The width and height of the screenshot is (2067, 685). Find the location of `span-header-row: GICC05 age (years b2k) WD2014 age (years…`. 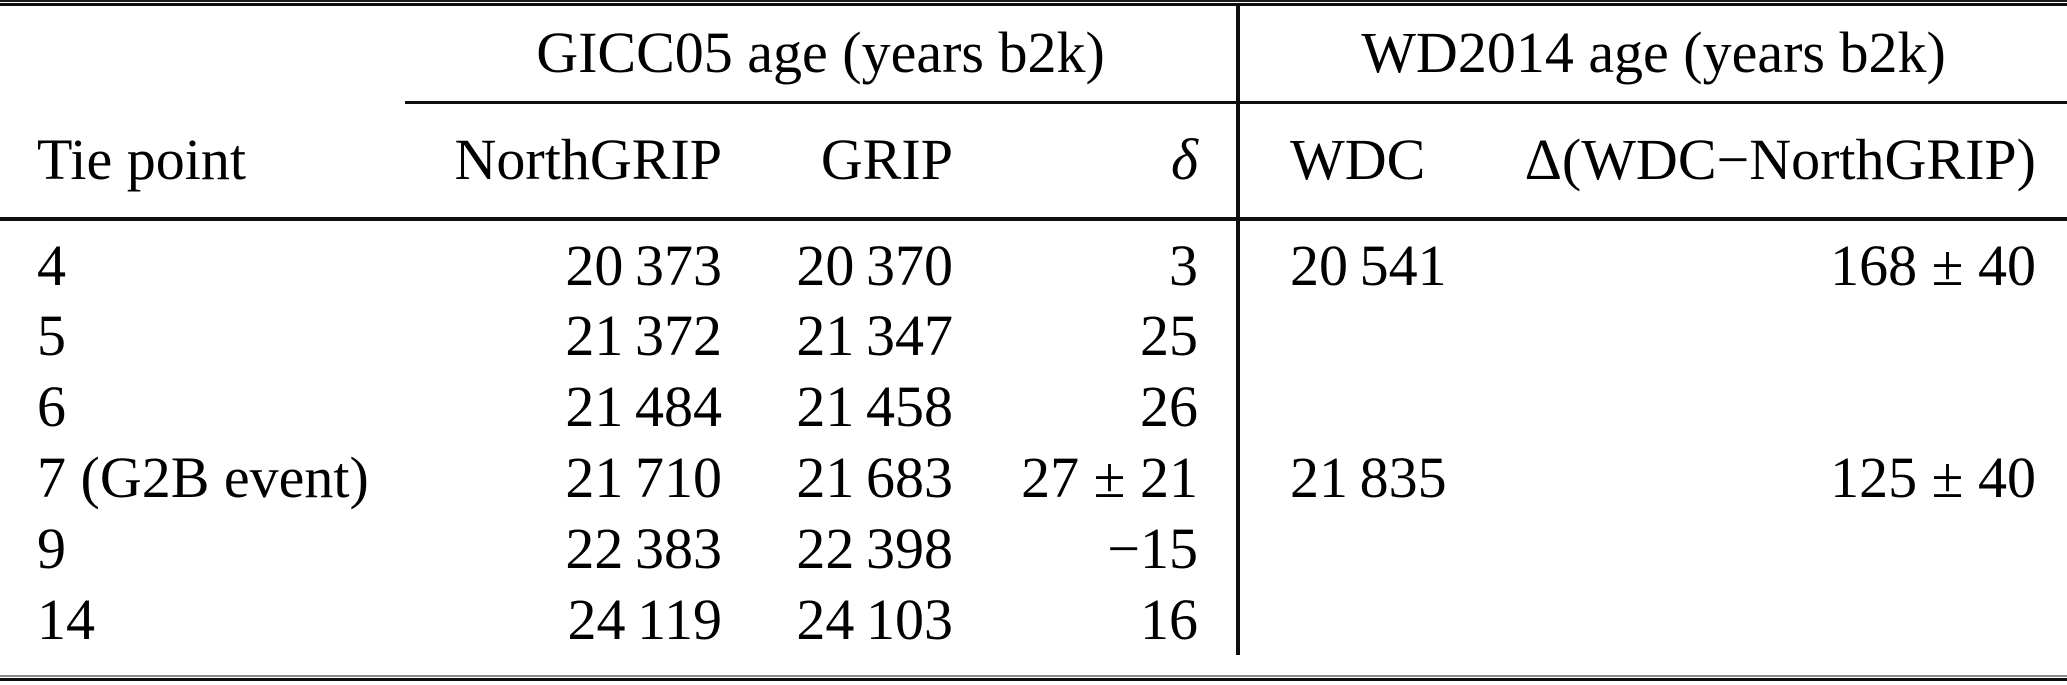

span-header-row: GICC05 age (years b2k) WD2014 age (years… is located at coordinates (1033, 55).